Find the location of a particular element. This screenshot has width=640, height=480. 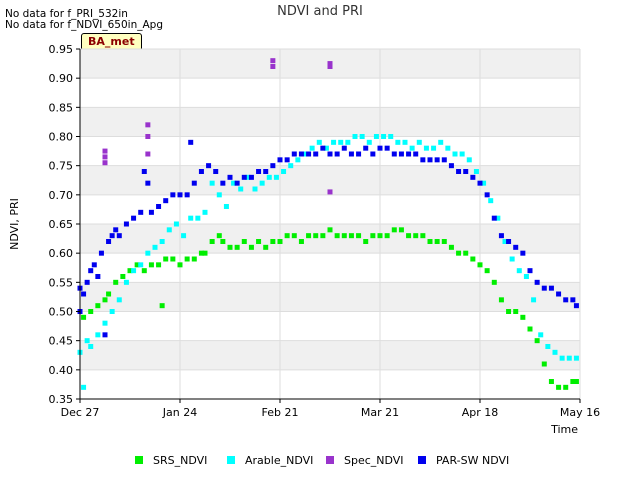

site-label-badge: BA_met is located at coordinates (111, 42).